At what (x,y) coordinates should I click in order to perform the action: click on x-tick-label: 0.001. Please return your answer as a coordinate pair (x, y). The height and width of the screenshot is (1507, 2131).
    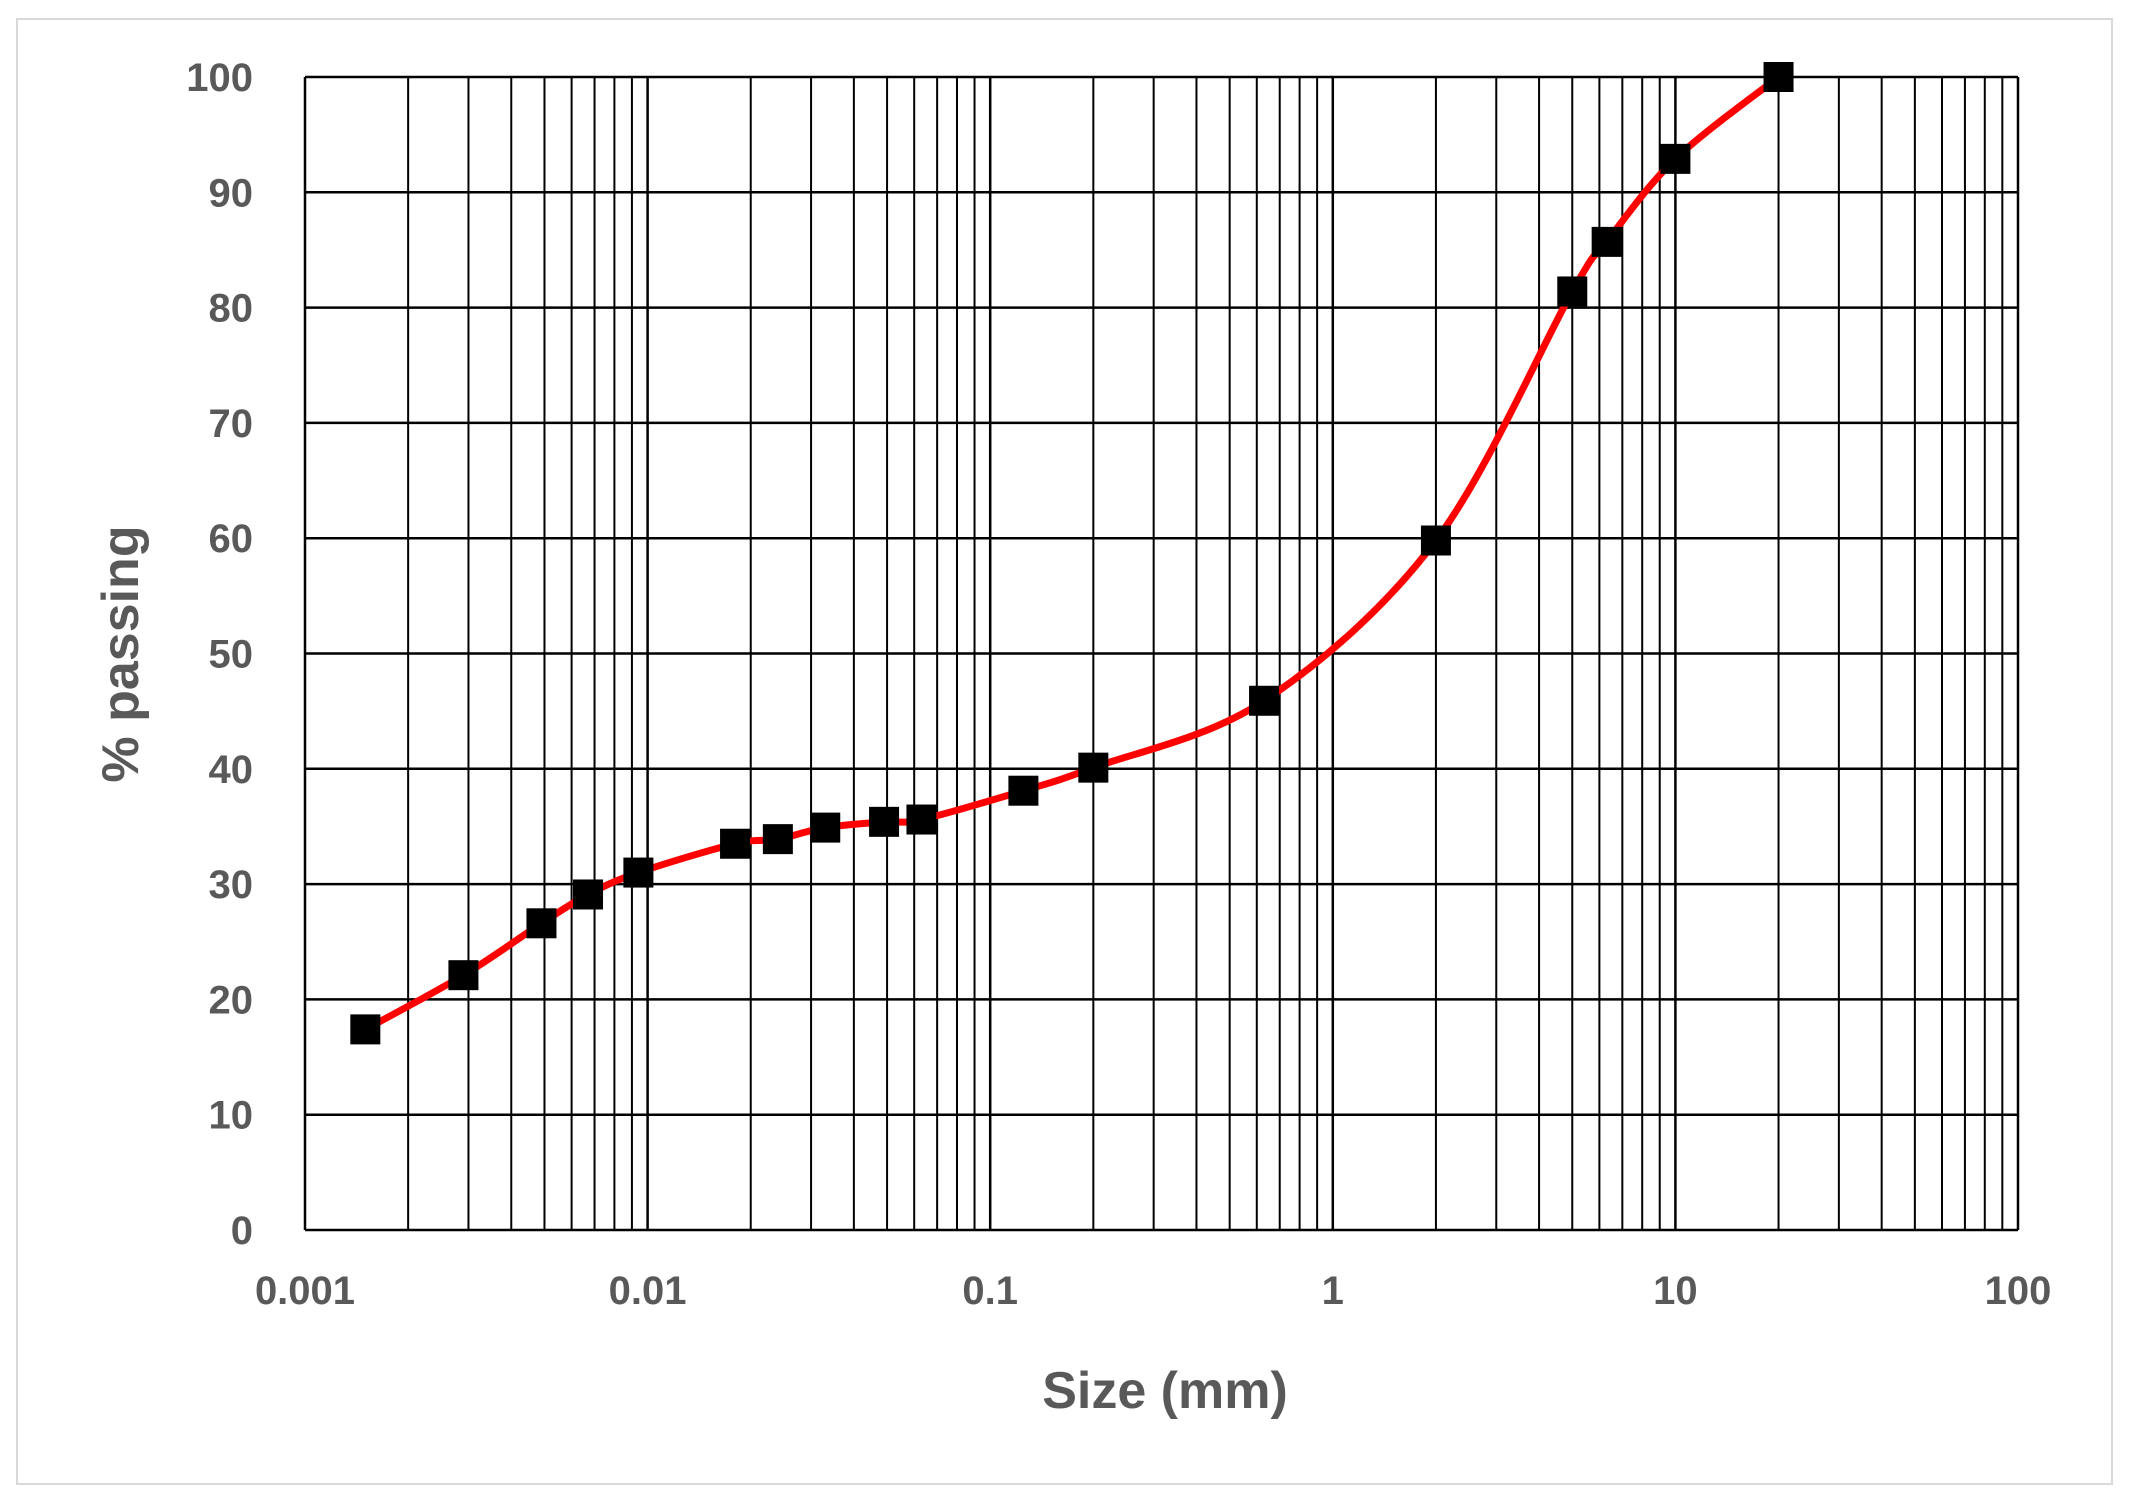
    Looking at the image, I should click on (305, 1291).